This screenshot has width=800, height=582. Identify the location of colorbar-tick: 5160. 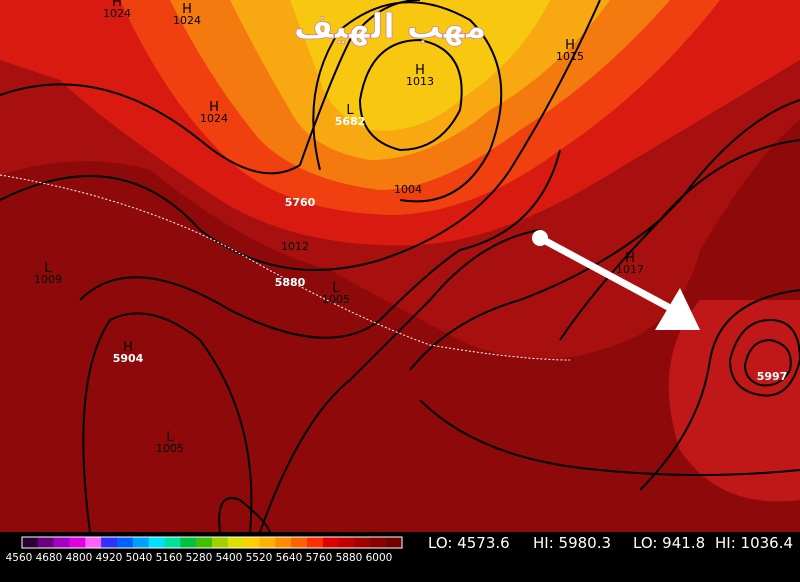
(169, 558).